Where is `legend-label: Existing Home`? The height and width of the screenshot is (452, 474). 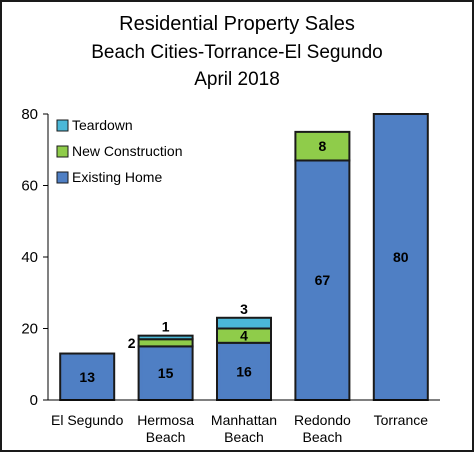 legend-label: Existing Home is located at coordinates (117, 177).